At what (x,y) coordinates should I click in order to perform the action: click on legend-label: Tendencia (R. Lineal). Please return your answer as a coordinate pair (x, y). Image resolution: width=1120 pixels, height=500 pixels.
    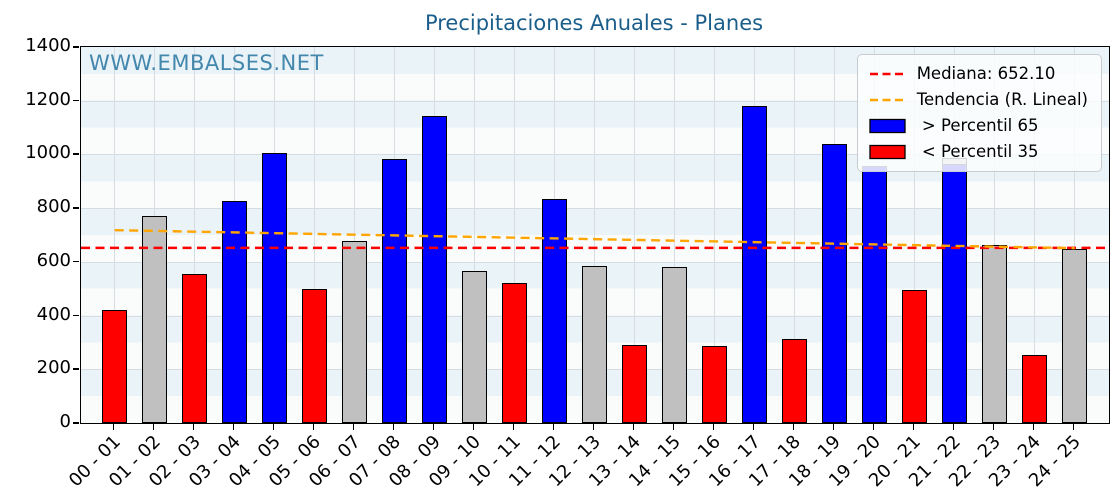
    Looking at the image, I should click on (1002, 99).